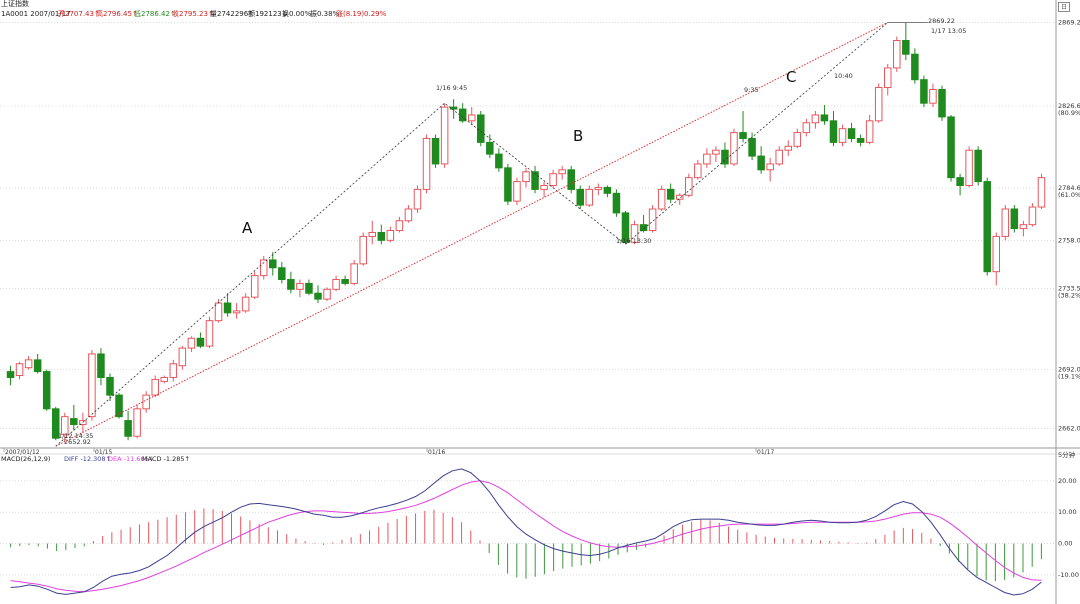 The width and height of the screenshot is (1080, 604). I want to click on open-value: 开2707.43↑, so click(79, 14).